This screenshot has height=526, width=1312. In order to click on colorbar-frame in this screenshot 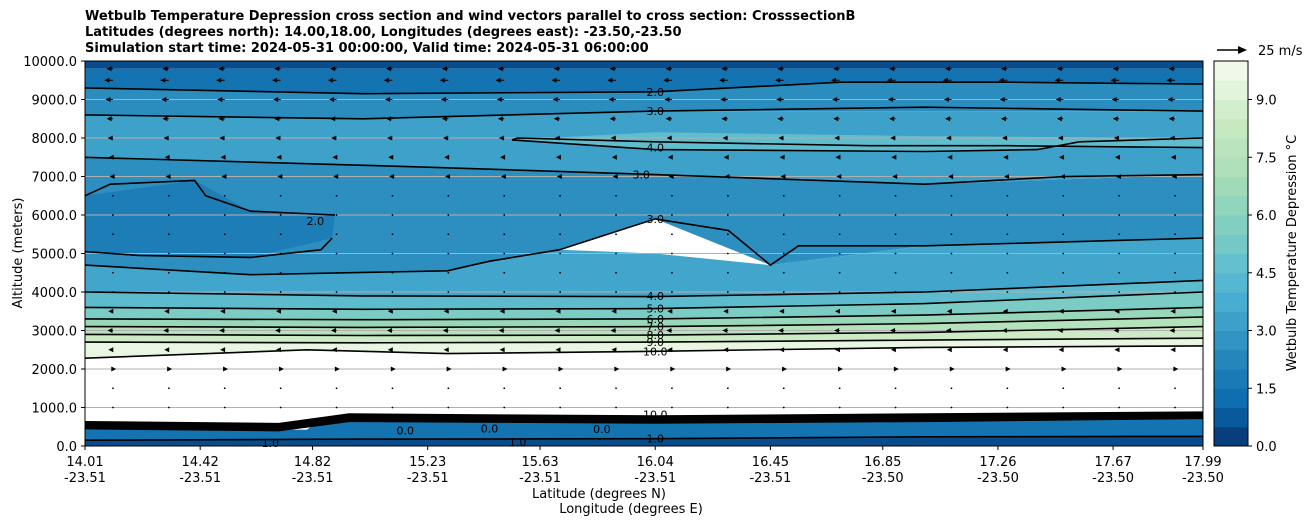, I will do `click(1231, 253)`.